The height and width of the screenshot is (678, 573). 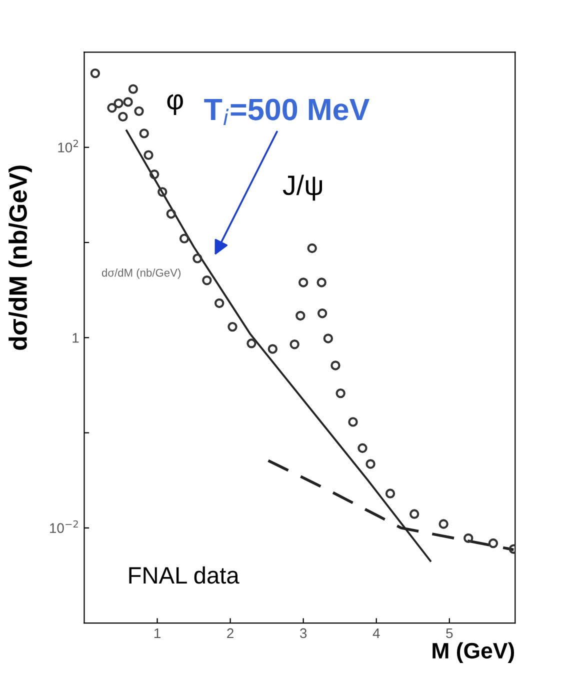 I want to click on y-axis-title: dσ/dM (nb/GeV), so click(x=20, y=258).